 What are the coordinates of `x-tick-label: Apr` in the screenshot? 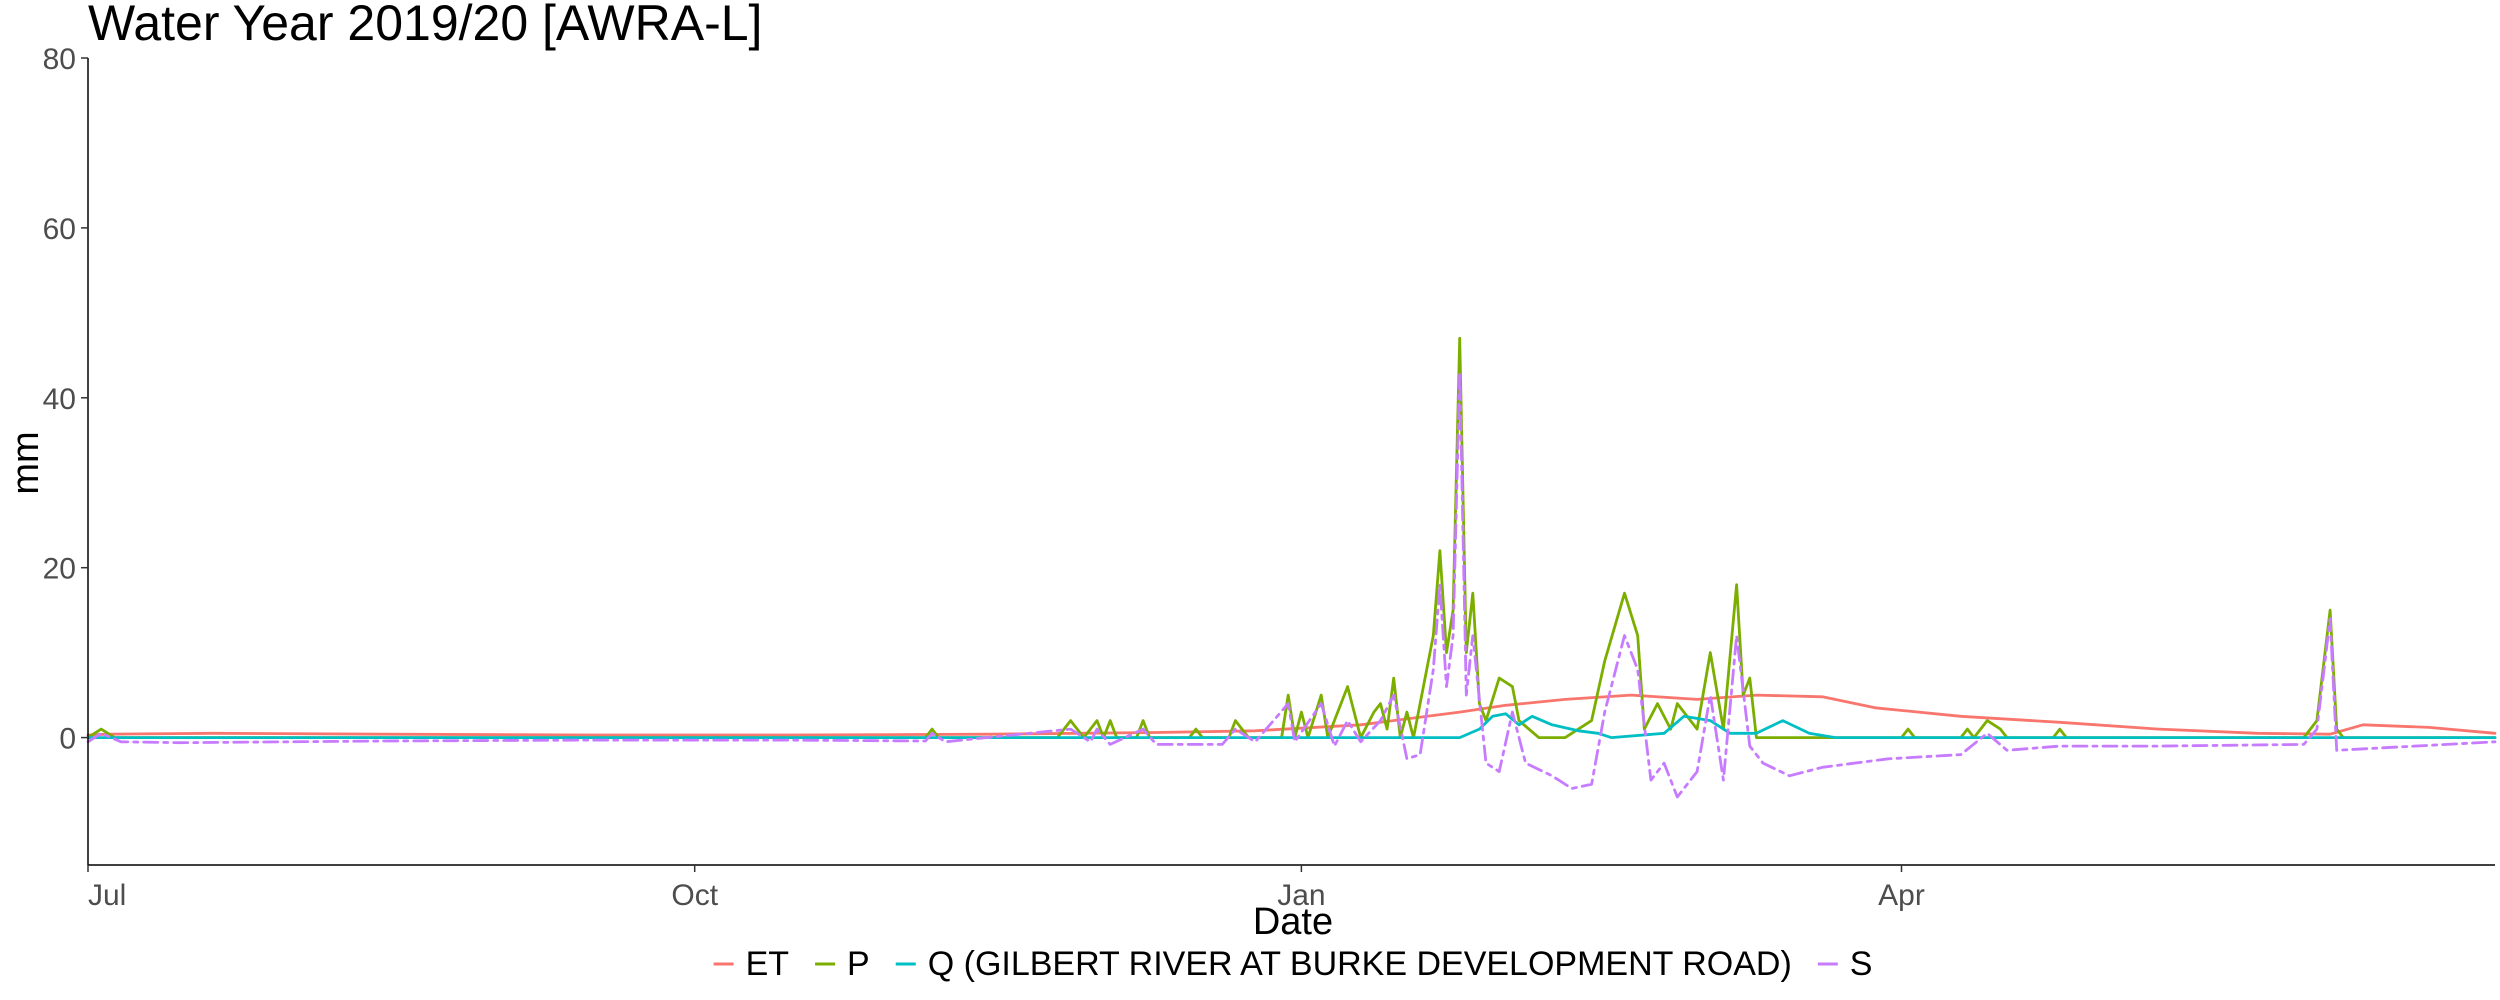 It's located at (1901, 895).